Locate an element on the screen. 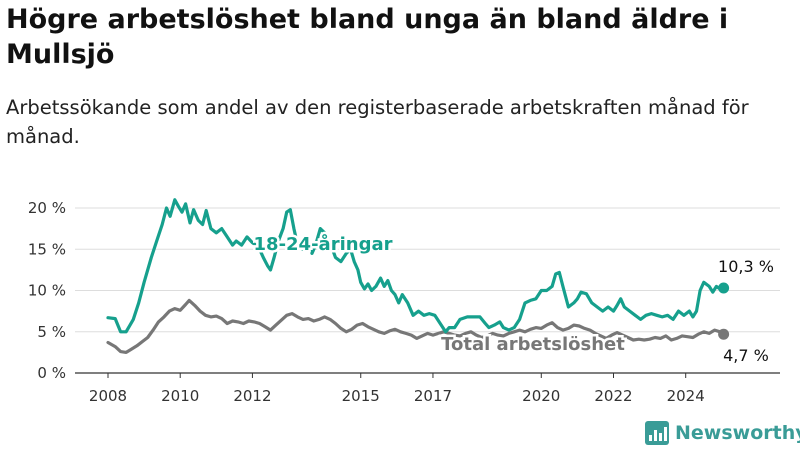  x-tick-label: 2015 is located at coordinates (361, 396).